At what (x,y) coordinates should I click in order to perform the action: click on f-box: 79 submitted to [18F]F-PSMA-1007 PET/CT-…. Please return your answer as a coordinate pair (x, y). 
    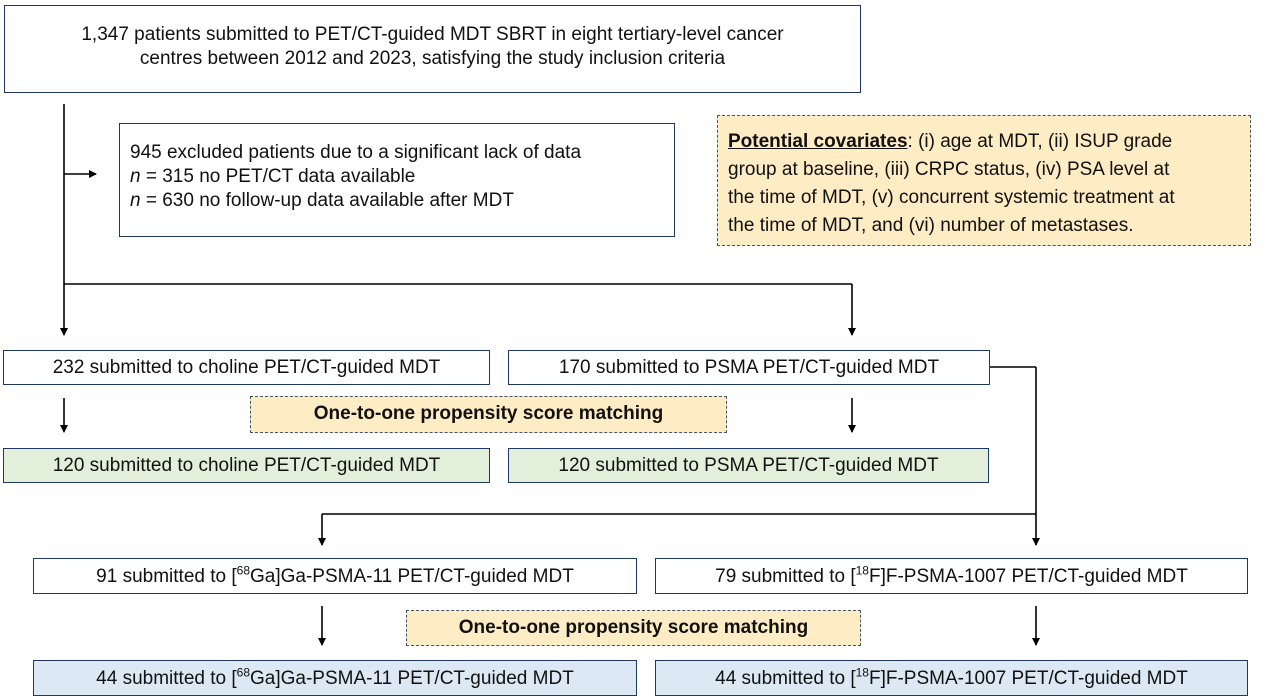
    Looking at the image, I should click on (951, 576).